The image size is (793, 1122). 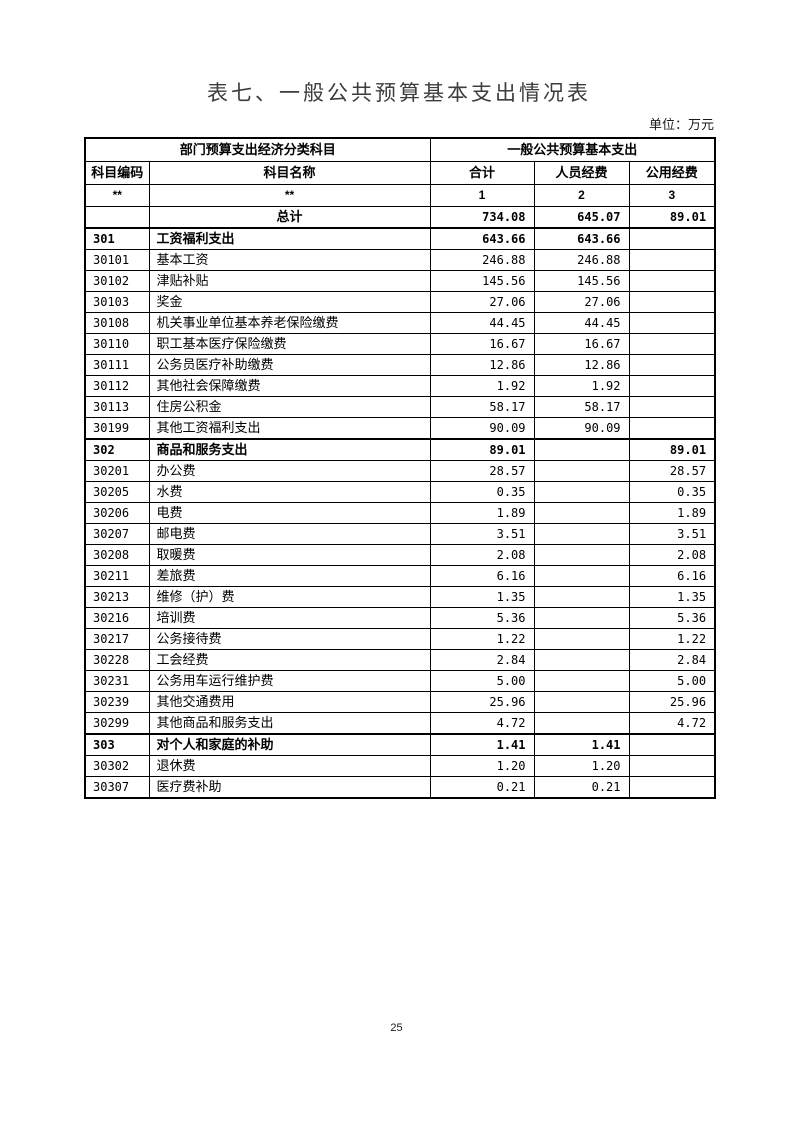 What do you see at coordinates (117, 428) in the screenshot?
I see `code-cell: 30199` at bounding box center [117, 428].